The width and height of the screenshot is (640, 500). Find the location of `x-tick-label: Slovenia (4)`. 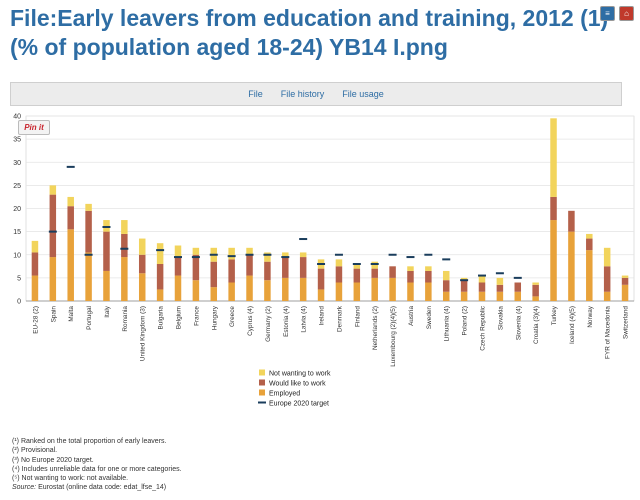

x-tick-label: Slovenia (4) is located at coordinates (518, 323).